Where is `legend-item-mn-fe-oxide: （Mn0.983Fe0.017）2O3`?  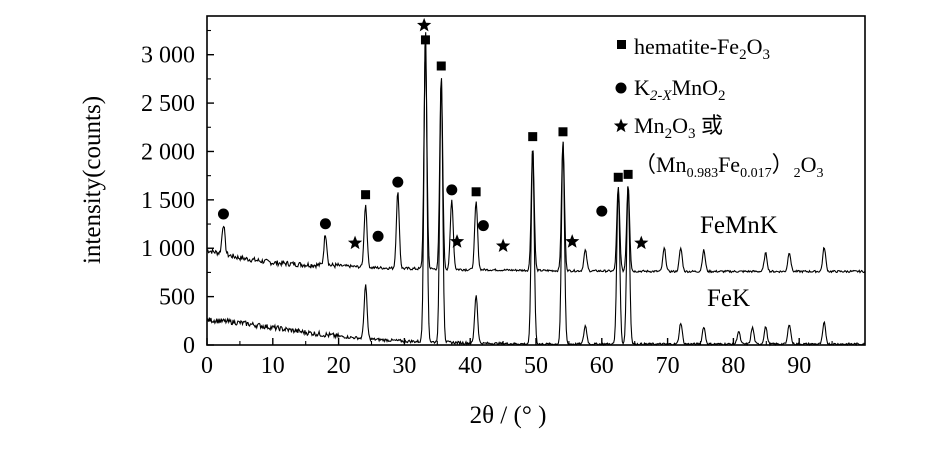
legend-item-mn-fe-oxide: （Mn0.983Fe0.017）2O3 is located at coordinates (728, 166).